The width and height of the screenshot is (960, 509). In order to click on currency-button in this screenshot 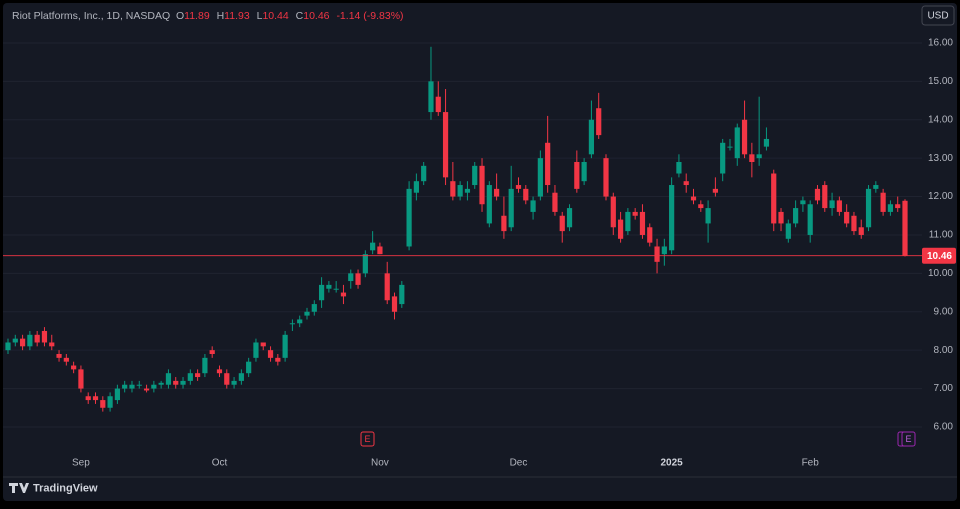, I will do `click(938, 15)`.